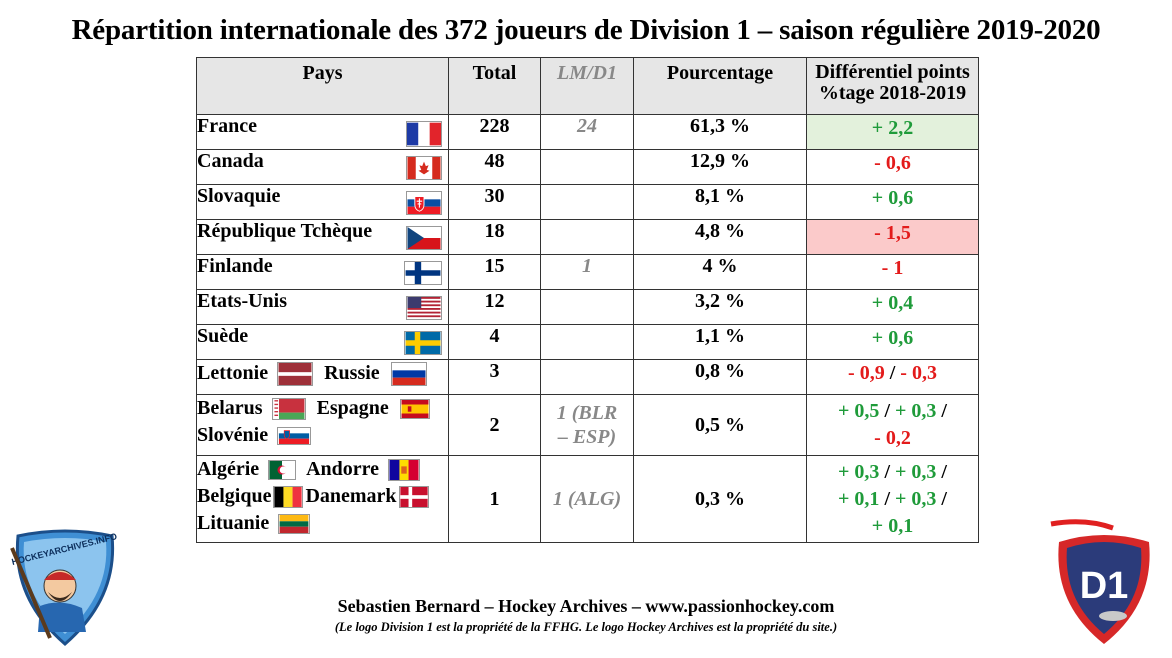 This screenshot has height=658, width=1172. What do you see at coordinates (892, 525) in the screenshot?
I see `diff-lithuania: + 0,1` at bounding box center [892, 525].